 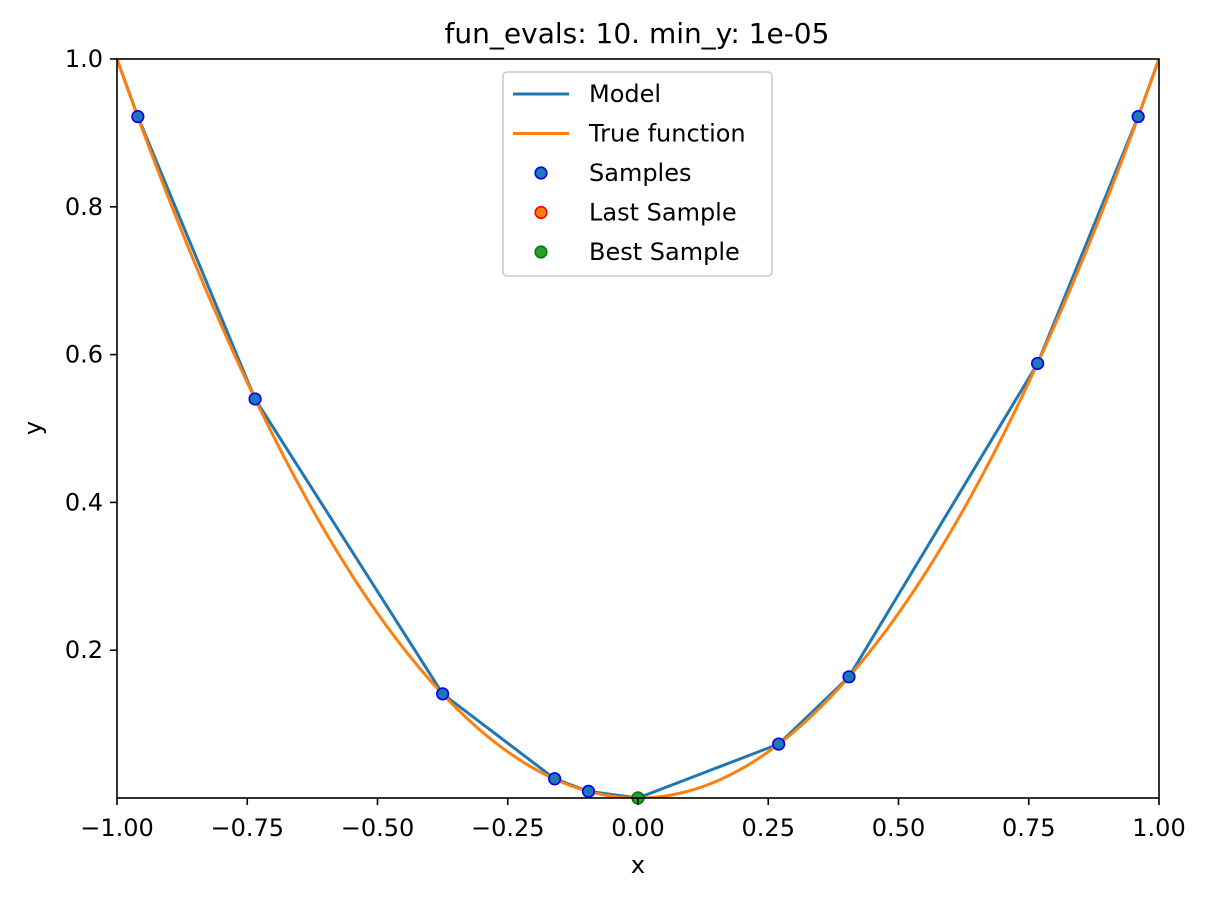 What do you see at coordinates (663, 213) in the screenshot?
I see `legend-label-last-sample: Last Sample` at bounding box center [663, 213].